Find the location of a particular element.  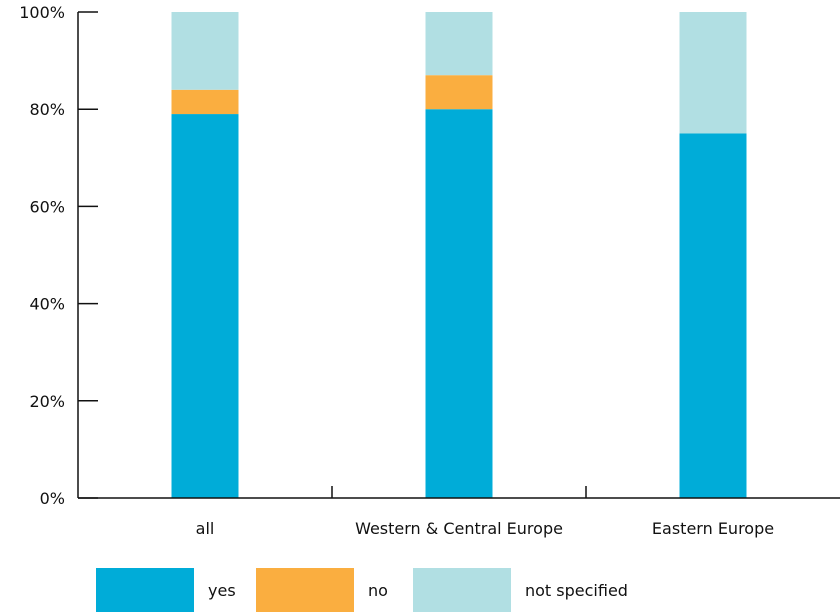

legend-swatch-no is located at coordinates (305, 590).